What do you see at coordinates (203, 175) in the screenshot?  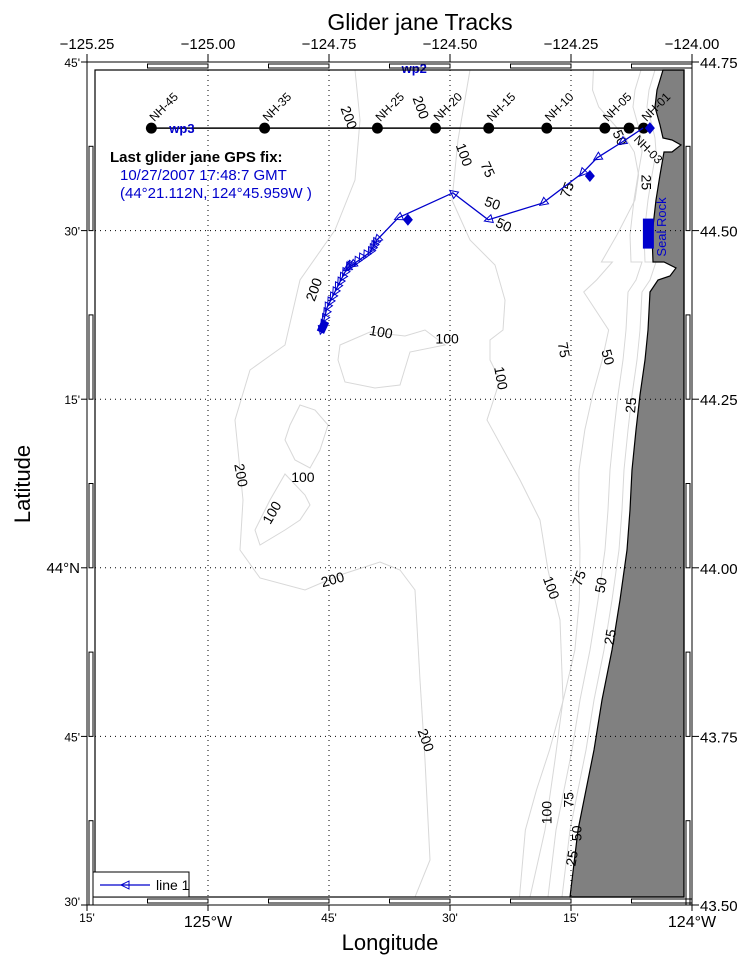 I see `last-fix-time: 10/27/2007 17:48:7 GMT` at bounding box center [203, 175].